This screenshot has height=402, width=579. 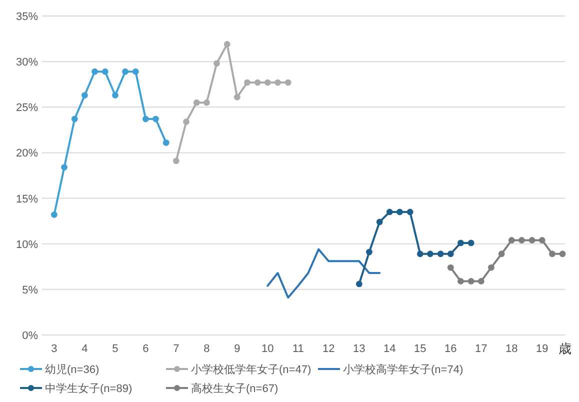 What do you see at coordinates (359, 349) in the screenshot?
I see `x-tick-label: 13` at bounding box center [359, 349].